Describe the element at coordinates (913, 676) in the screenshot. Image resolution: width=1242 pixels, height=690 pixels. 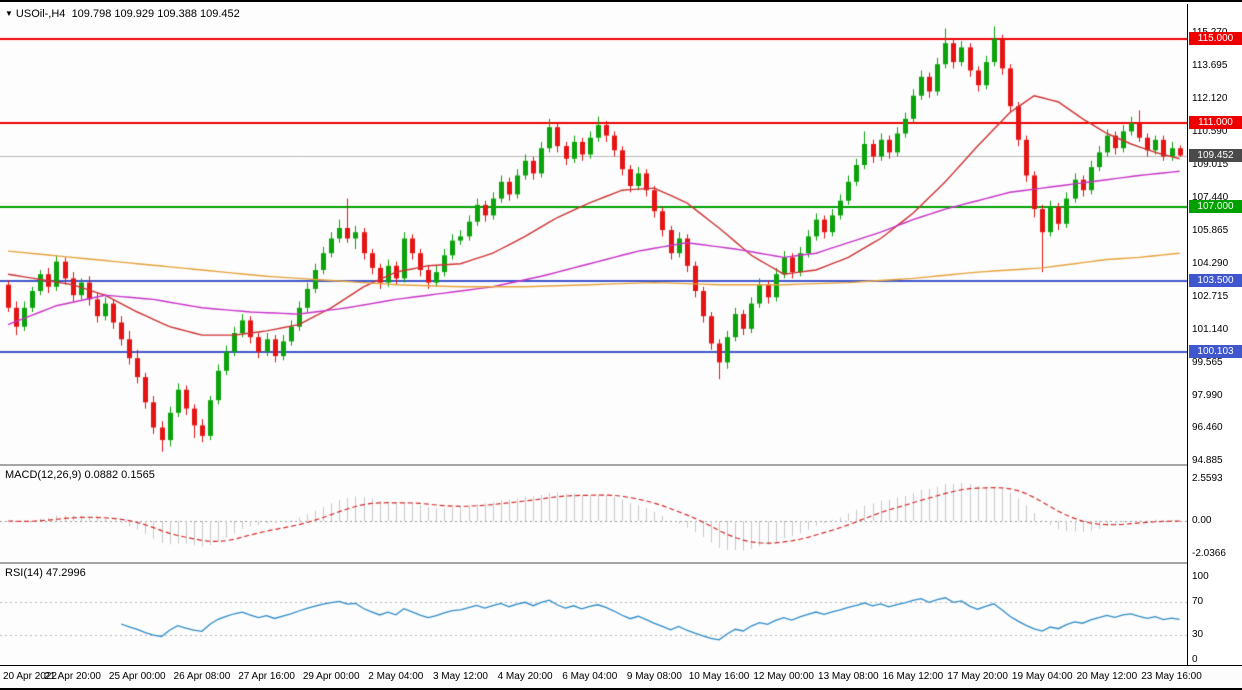
I see `time-axis-label: 16 May 12:00` at that location.